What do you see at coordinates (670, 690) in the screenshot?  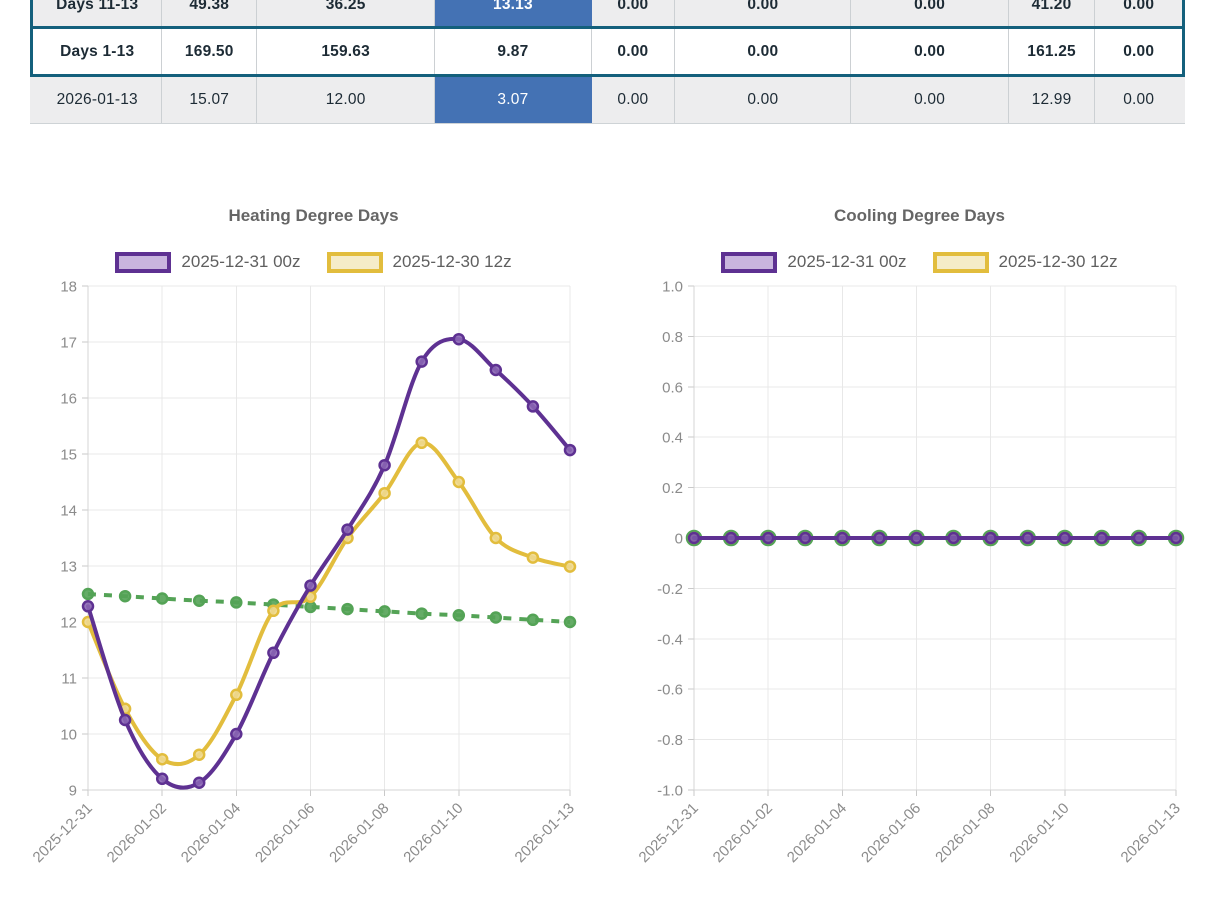 I see `svg-text: -0.6` at bounding box center [670, 690].